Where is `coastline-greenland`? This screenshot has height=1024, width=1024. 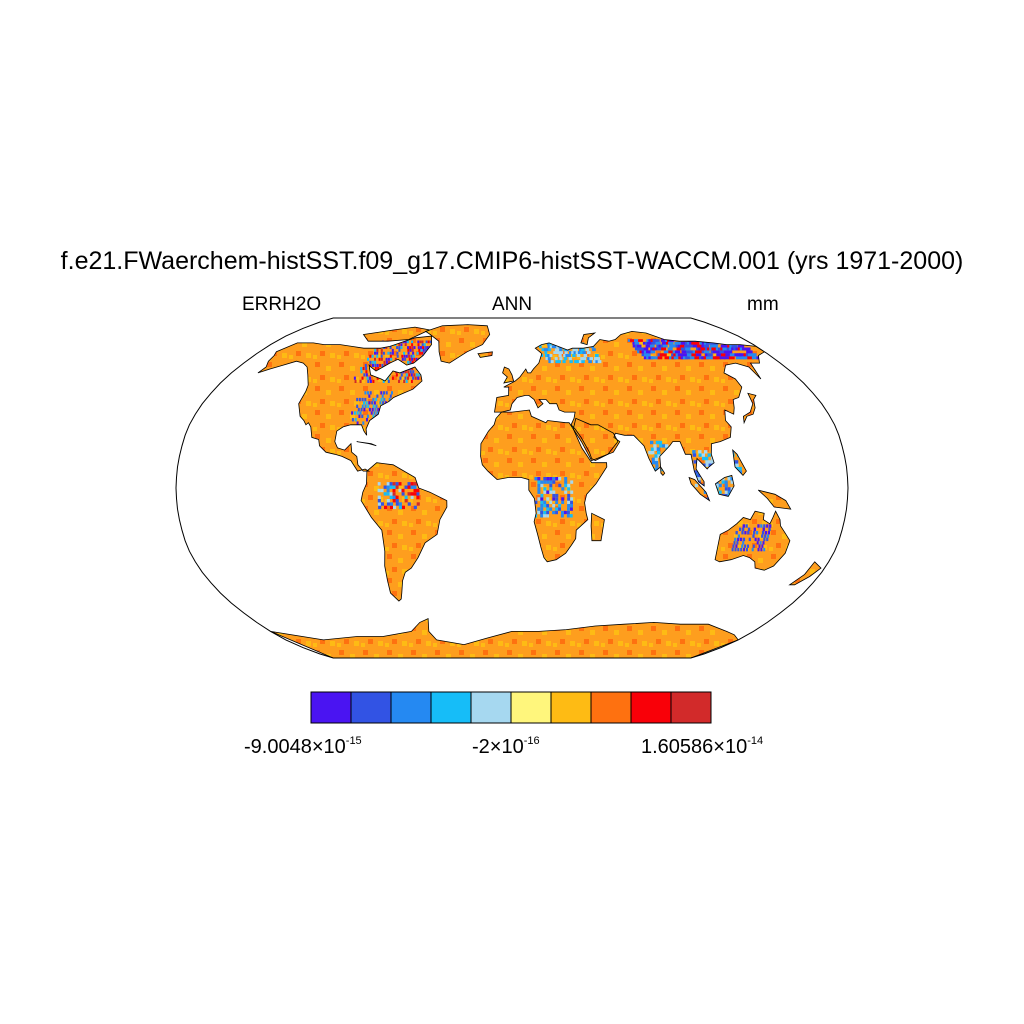 coastline-greenland is located at coordinates (457, 344).